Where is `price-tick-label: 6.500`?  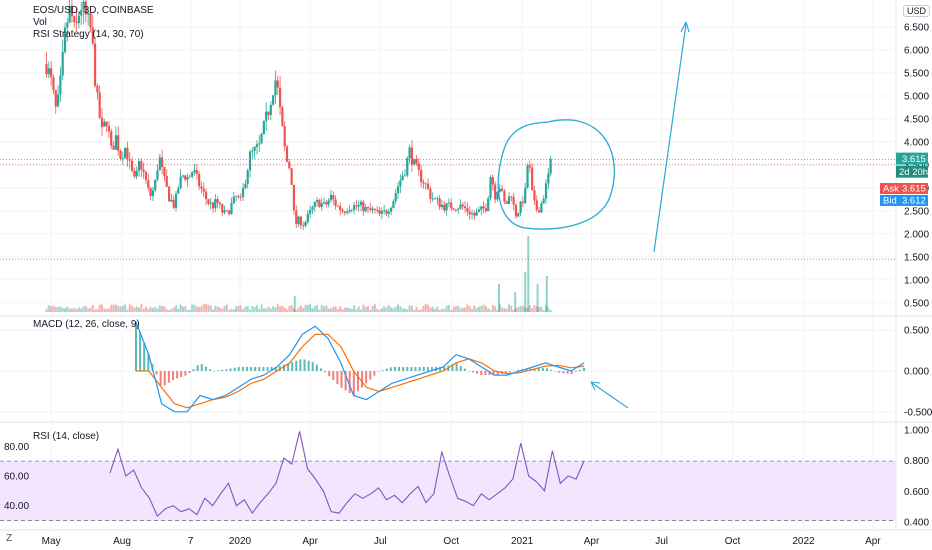 price-tick-label: 6.500 is located at coordinates (916, 27).